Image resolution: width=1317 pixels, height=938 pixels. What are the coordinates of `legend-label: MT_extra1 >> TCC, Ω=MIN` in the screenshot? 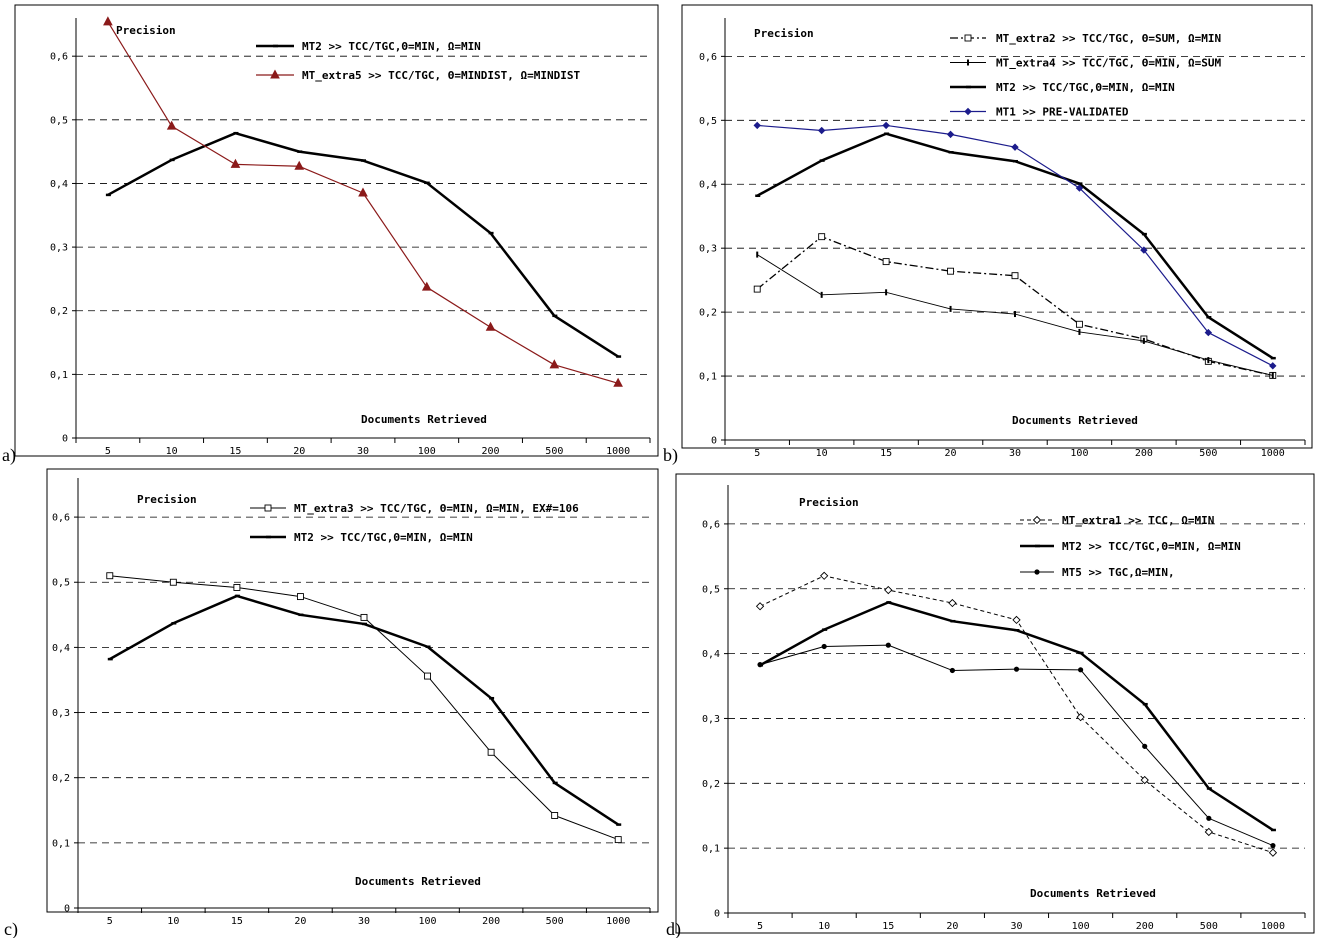 It's located at (1138, 520).